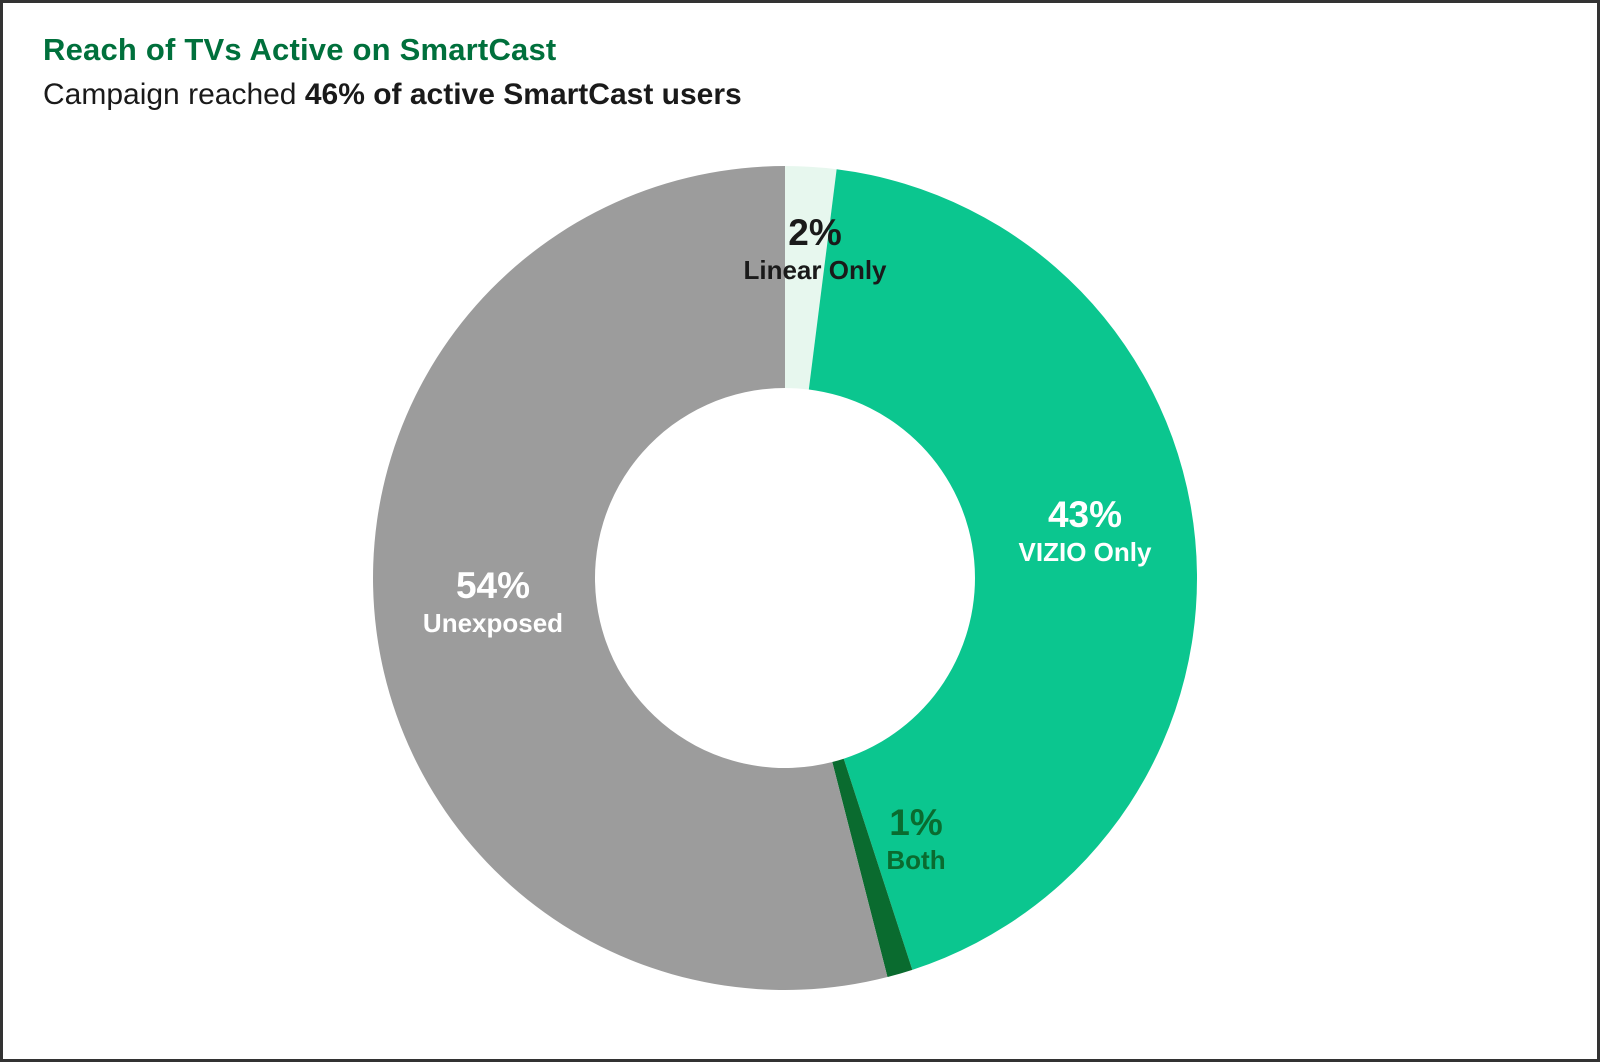  What do you see at coordinates (872, 868) in the screenshot?
I see `donut-segment-both` at bounding box center [872, 868].